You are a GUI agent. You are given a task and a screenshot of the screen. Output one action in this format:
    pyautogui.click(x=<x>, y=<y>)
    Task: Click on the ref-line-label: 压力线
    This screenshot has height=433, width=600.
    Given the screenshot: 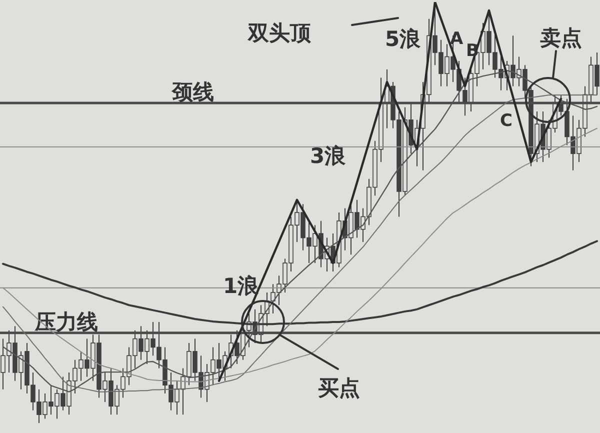 What is the action you would take?
    pyautogui.click(x=66, y=322)
    